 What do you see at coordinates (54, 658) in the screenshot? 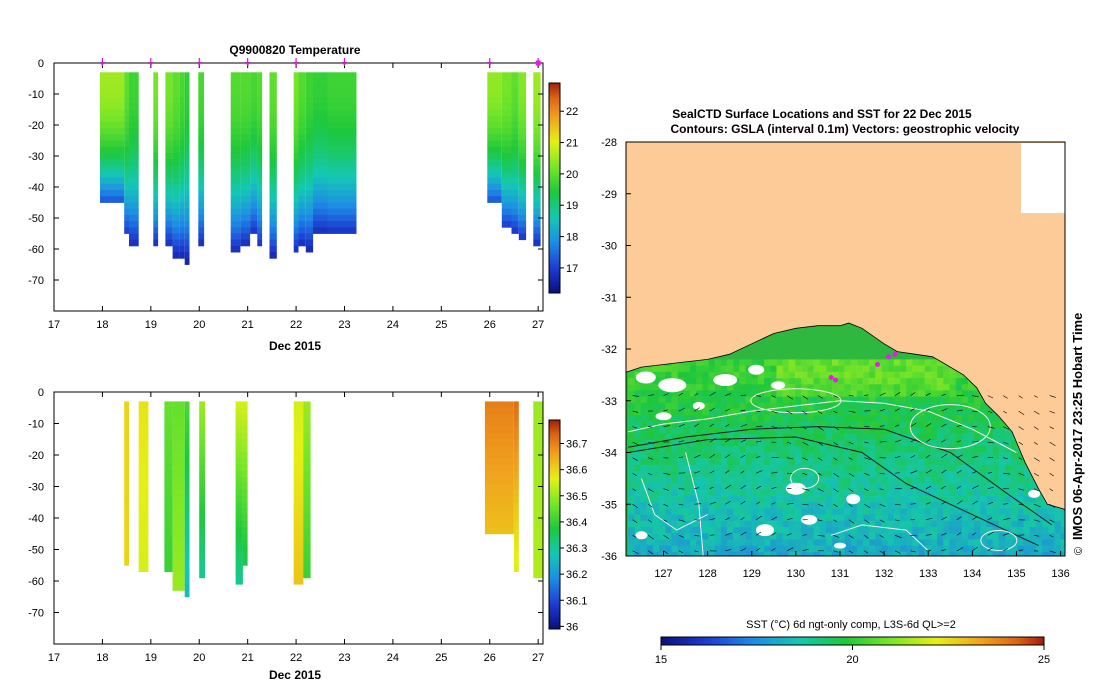
I see `x-tick-label: 17` at bounding box center [54, 658].